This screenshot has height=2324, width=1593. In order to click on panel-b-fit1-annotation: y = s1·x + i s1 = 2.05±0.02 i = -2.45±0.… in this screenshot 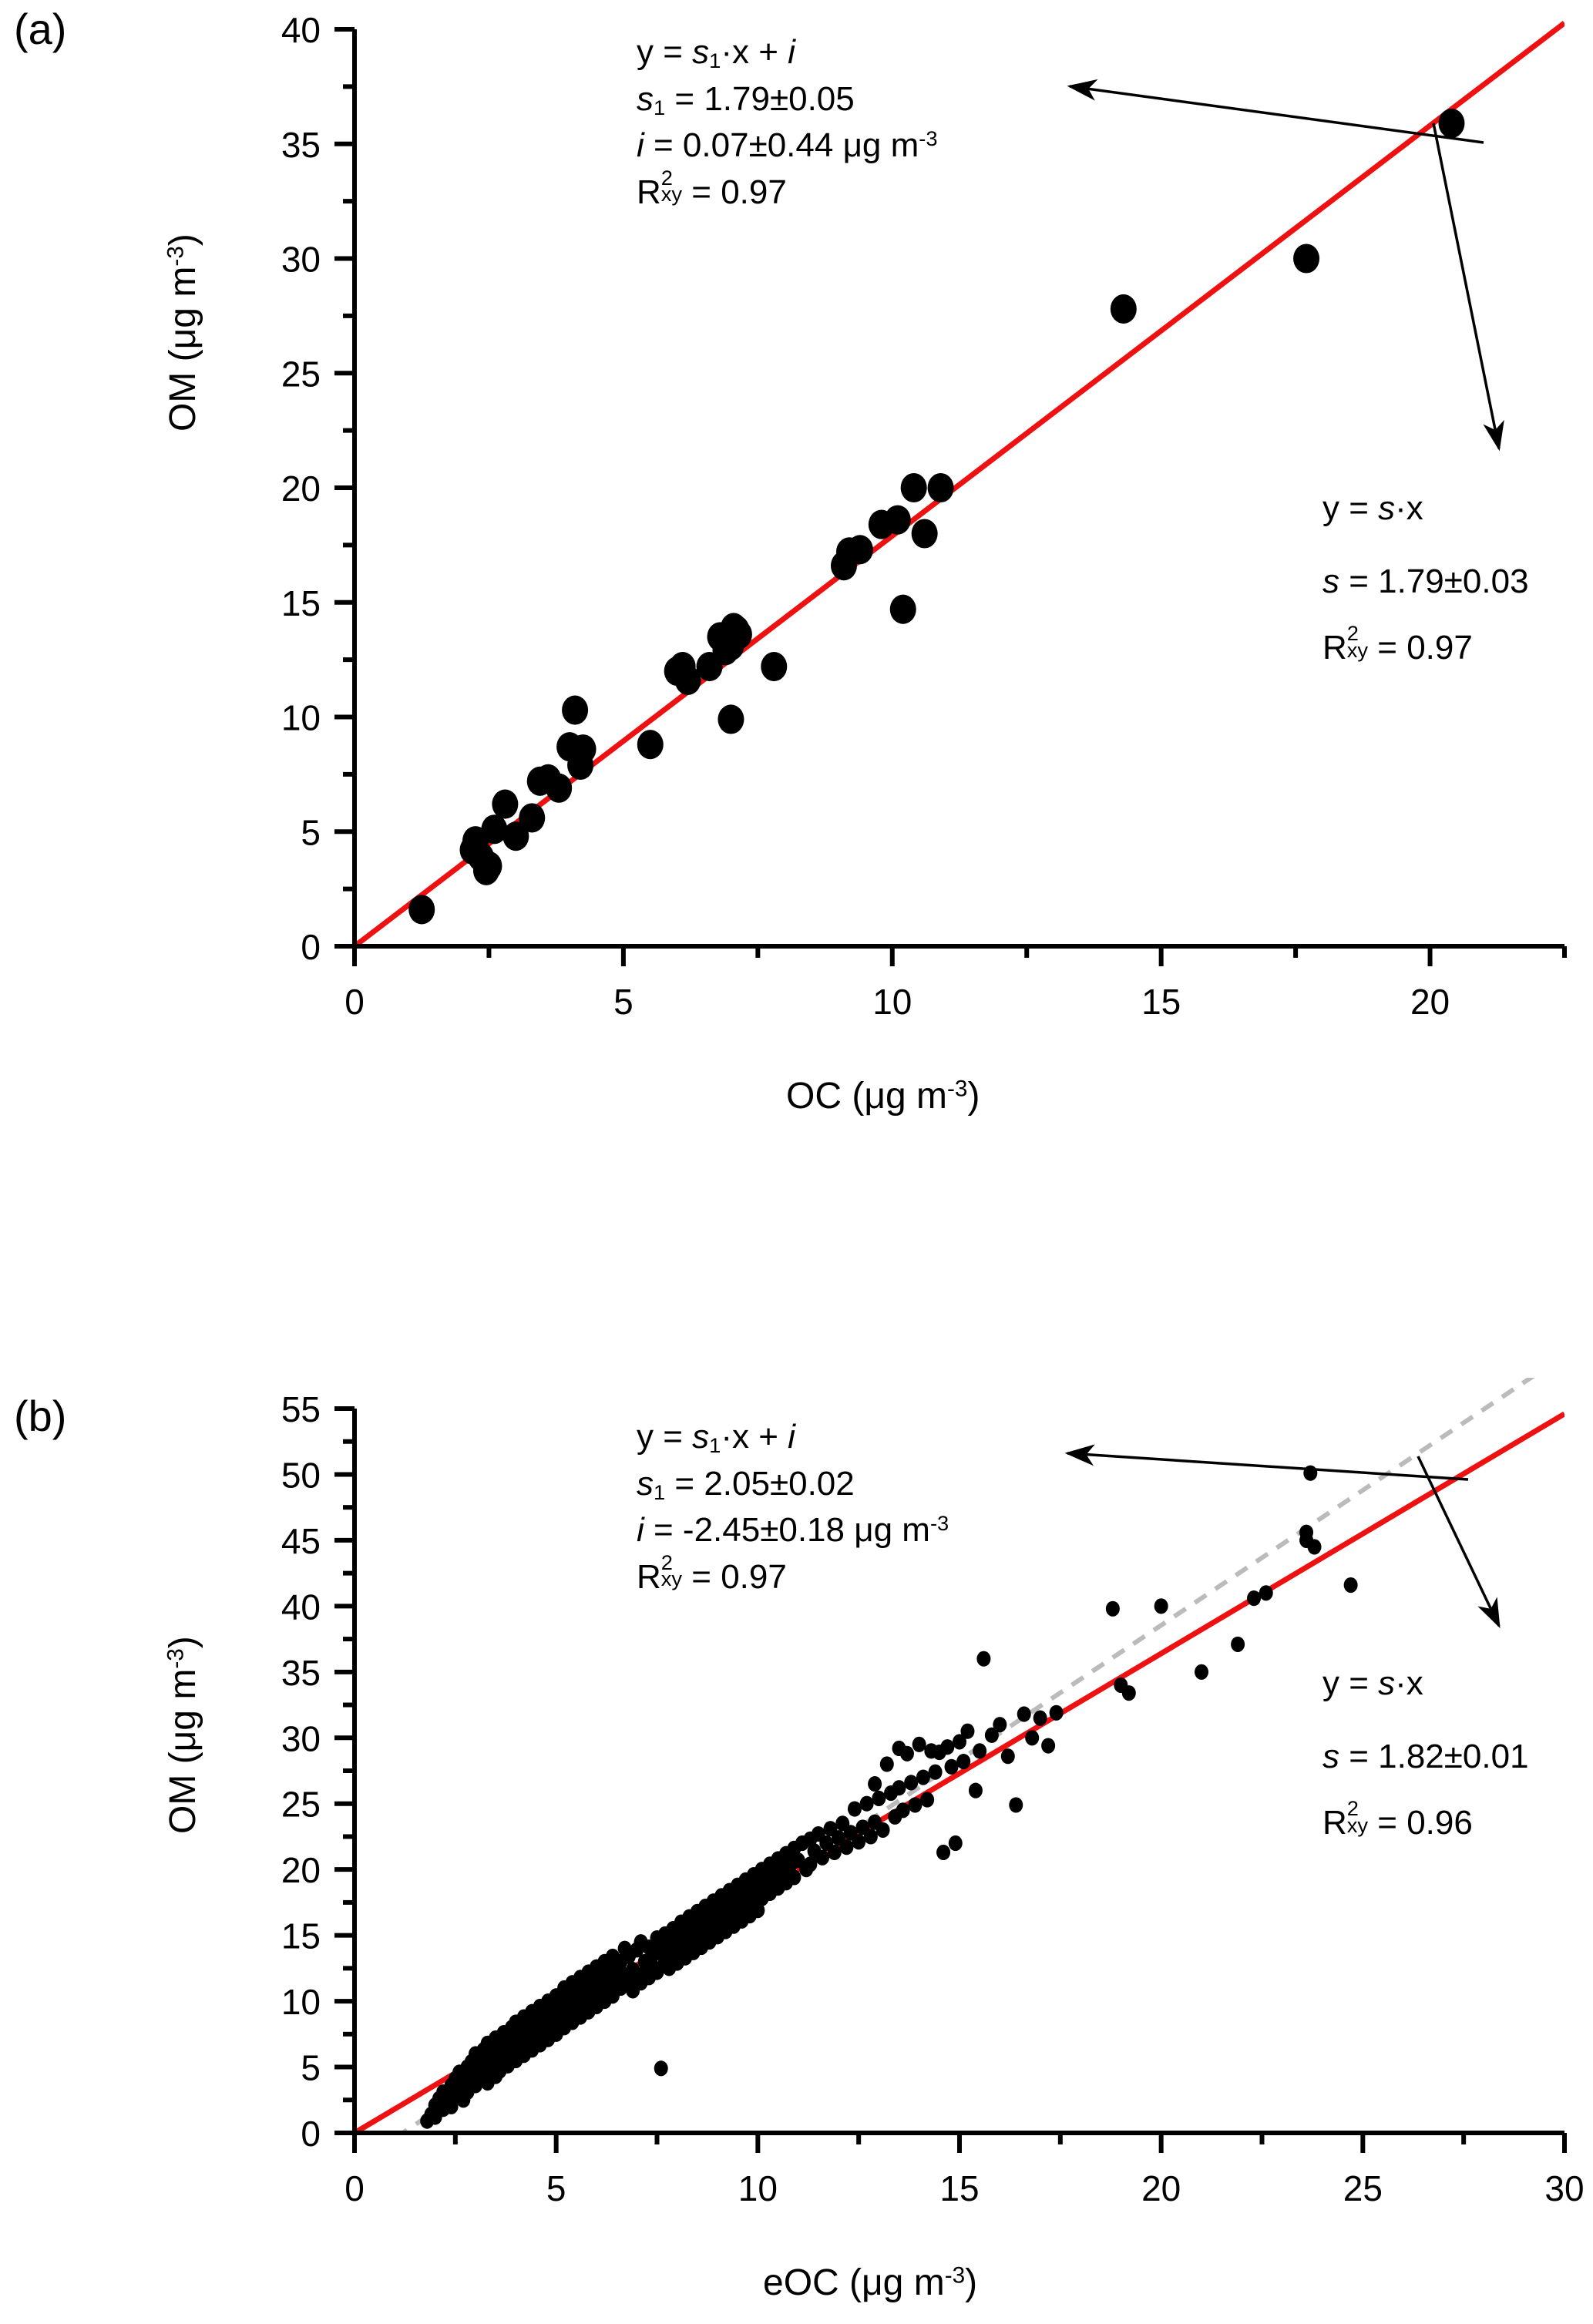, I will do `click(793, 1508)`.